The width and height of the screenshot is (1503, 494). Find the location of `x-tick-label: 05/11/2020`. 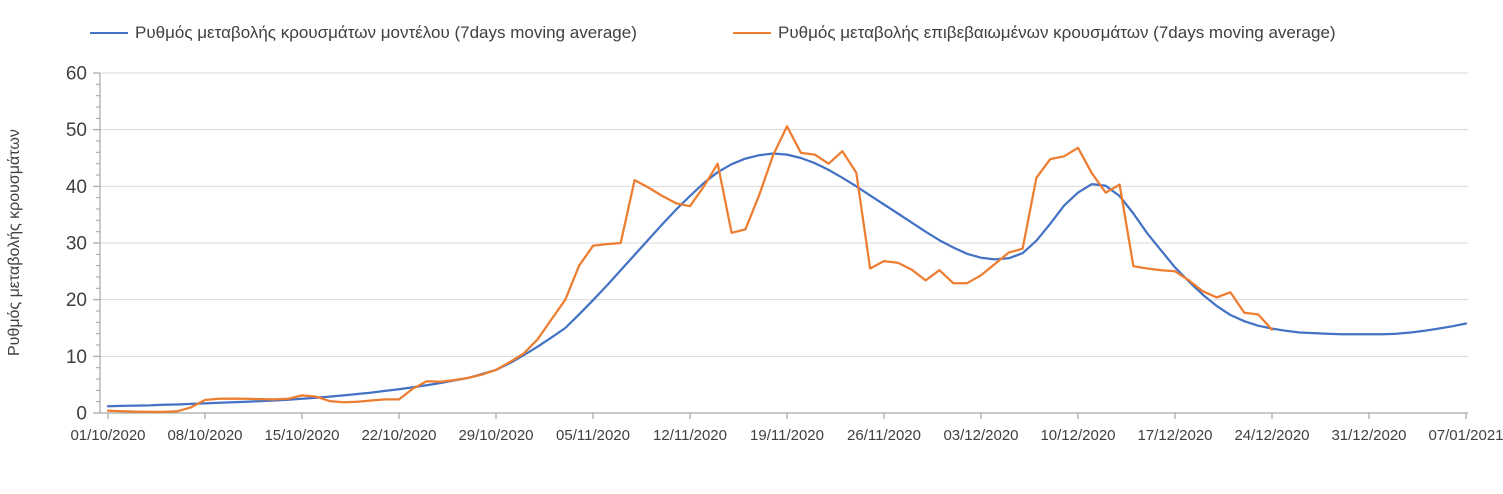

x-tick-label: 05/11/2020 is located at coordinates (593, 435).